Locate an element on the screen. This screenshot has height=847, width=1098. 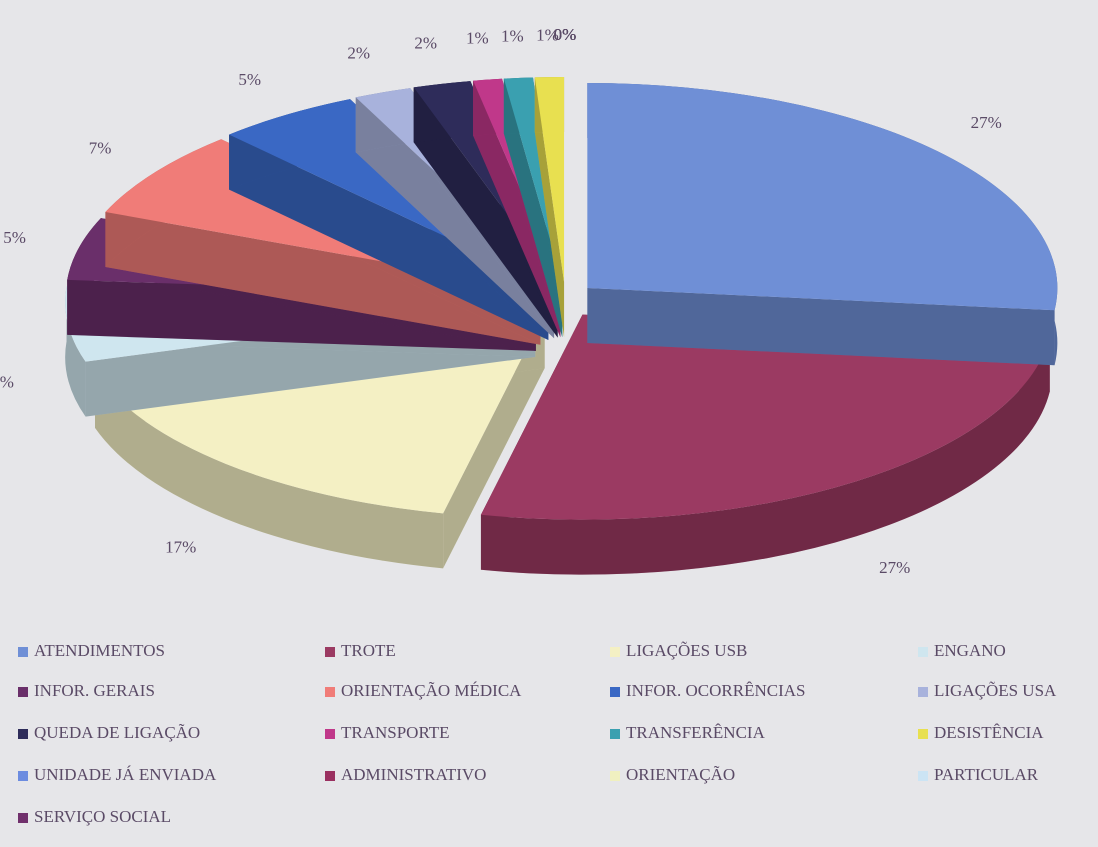
data-label: 17% is located at coordinates (180, 546).